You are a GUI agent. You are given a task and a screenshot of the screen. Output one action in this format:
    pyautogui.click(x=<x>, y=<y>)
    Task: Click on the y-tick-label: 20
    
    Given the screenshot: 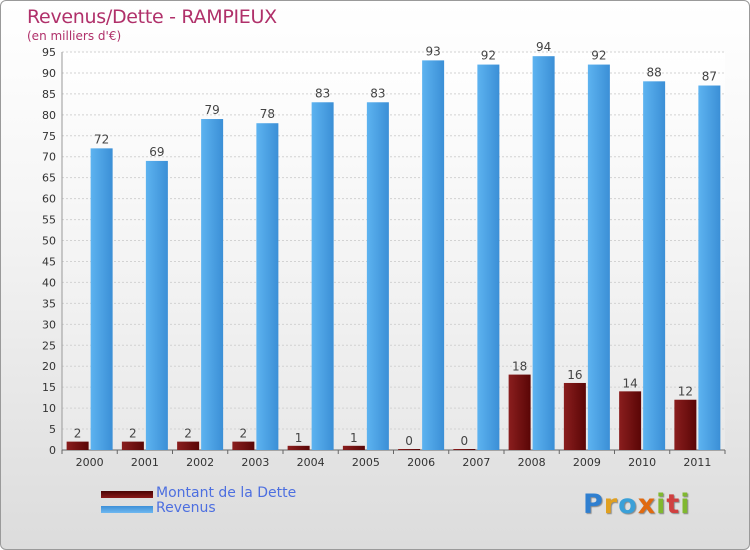 What is the action you would take?
    pyautogui.click(x=49, y=366)
    